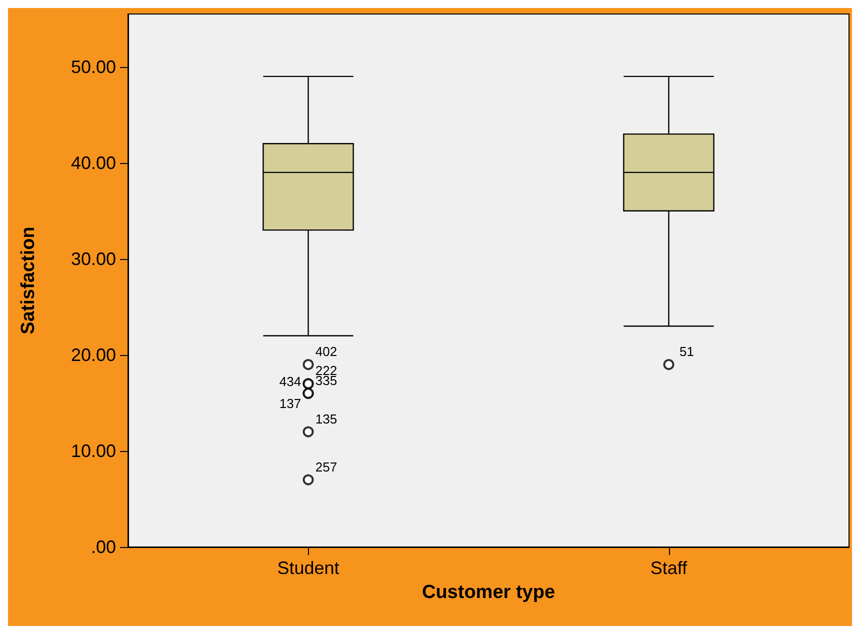  Describe the element at coordinates (326, 352) in the screenshot. I see `annotation: 402` at that location.